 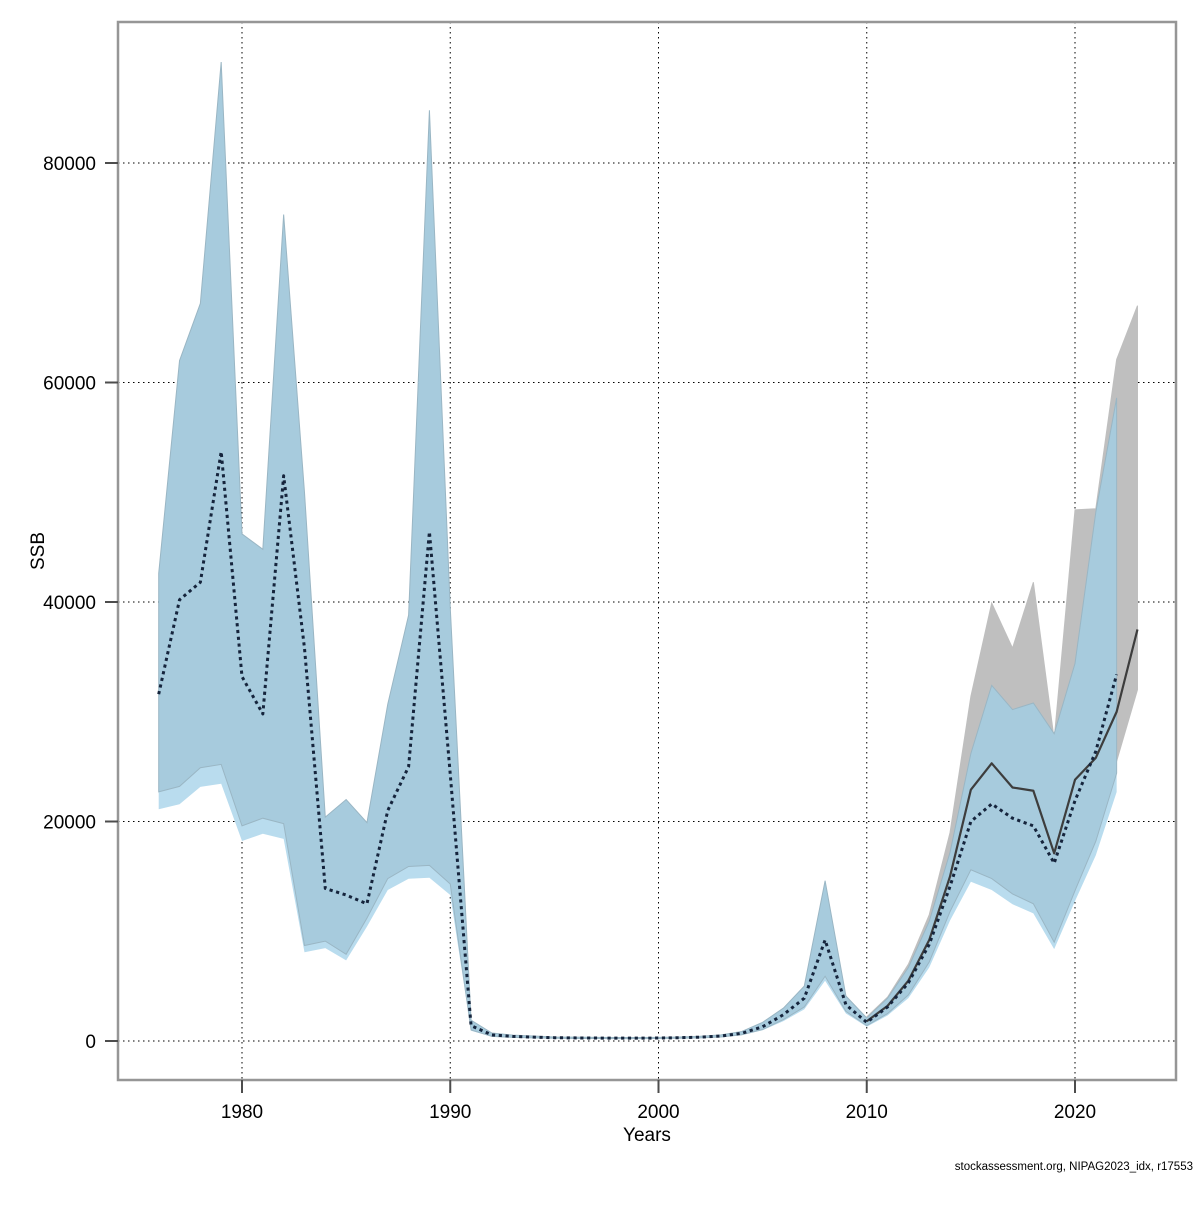 I want to click on tick-label-y-1: 20000, so click(x=69, y=823).